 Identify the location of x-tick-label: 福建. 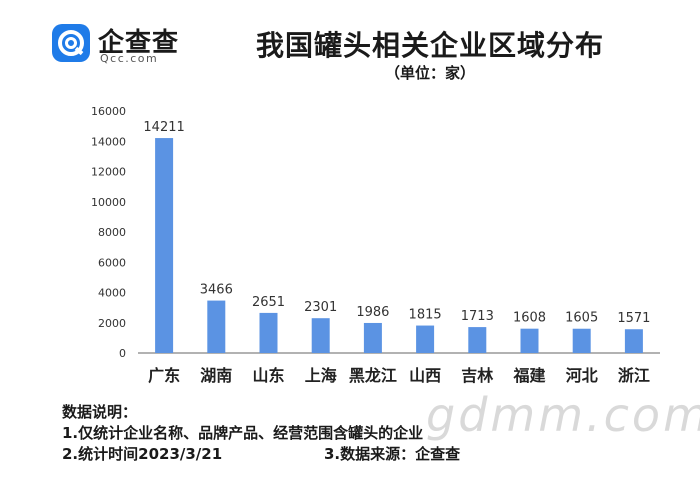
(528, 375).